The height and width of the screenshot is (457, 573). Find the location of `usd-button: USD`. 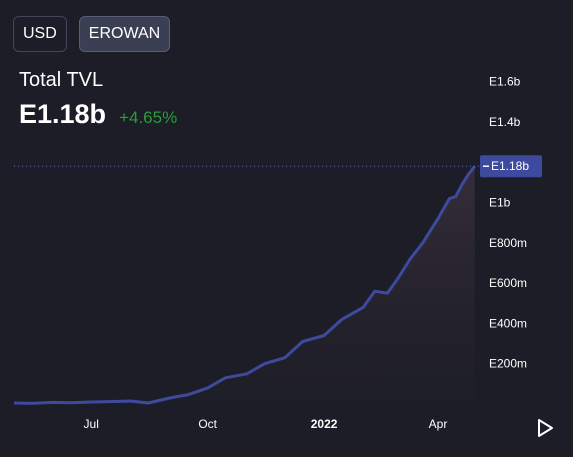

usd-button: USD is located at coordinates (40, 34).